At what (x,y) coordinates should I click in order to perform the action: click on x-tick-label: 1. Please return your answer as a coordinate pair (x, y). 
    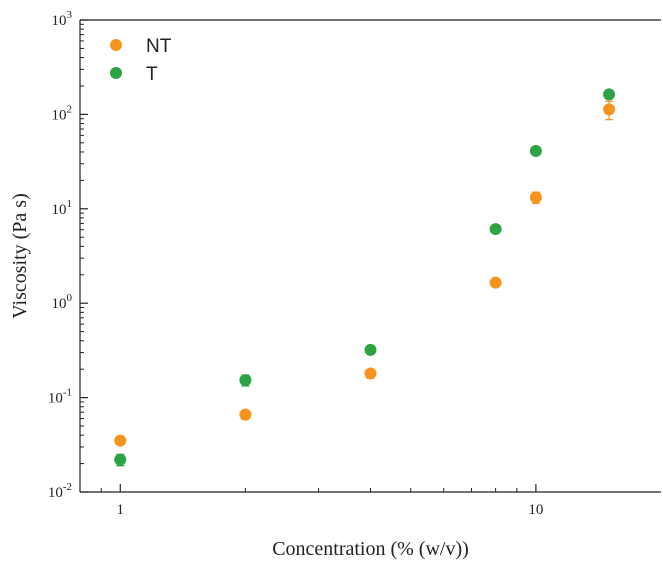
    Looking at the image, I should click on (121, 510).